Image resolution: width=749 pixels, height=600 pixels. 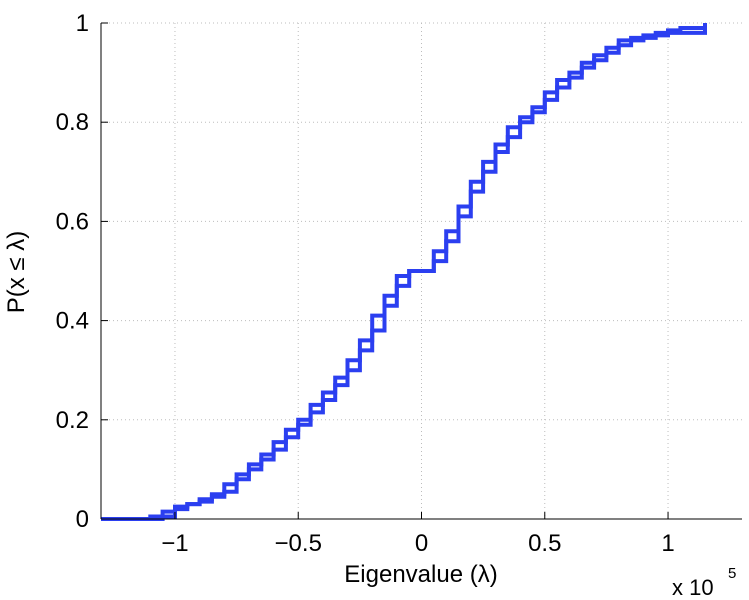 I want to click on x-multiplier-label: x 10, so click(x=693, y=587).